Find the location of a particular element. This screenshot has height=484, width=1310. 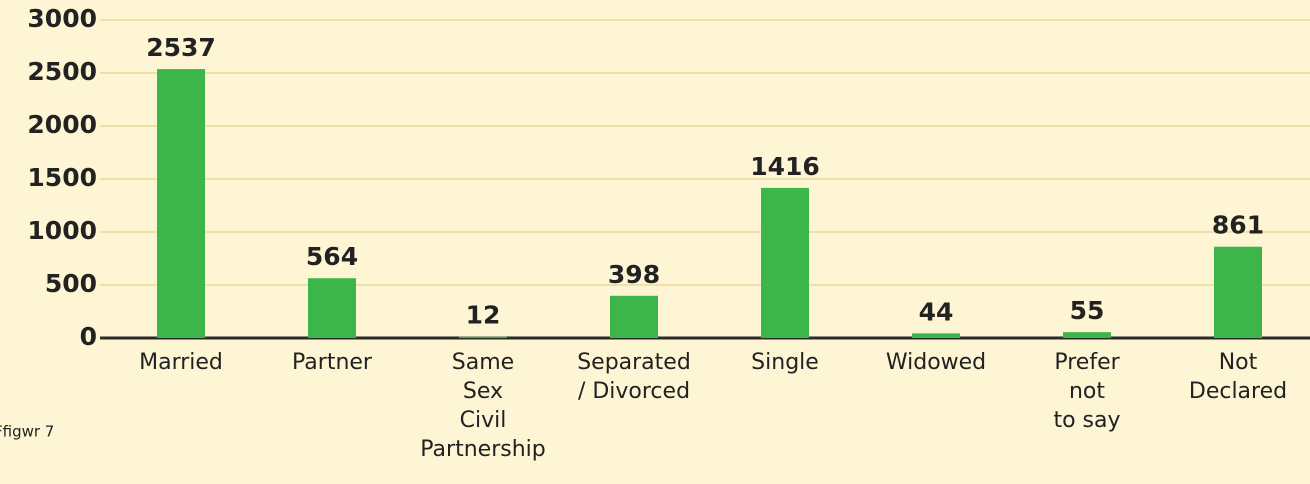

value-label: 2537 is located at coordinates (181, 47).